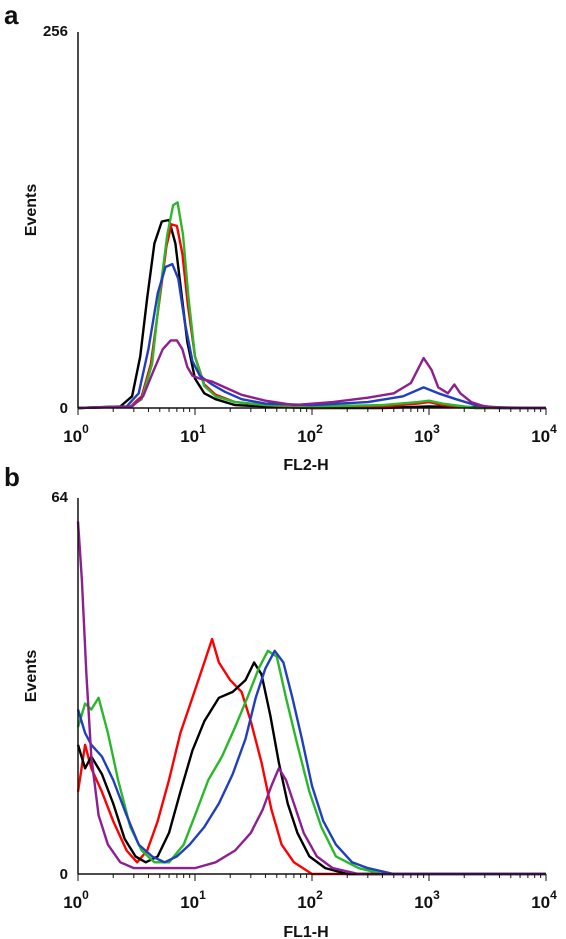 The height and width of the screenshot is (939, 566). I want to click on y-tick-label-max: 64, so click(59, 497).